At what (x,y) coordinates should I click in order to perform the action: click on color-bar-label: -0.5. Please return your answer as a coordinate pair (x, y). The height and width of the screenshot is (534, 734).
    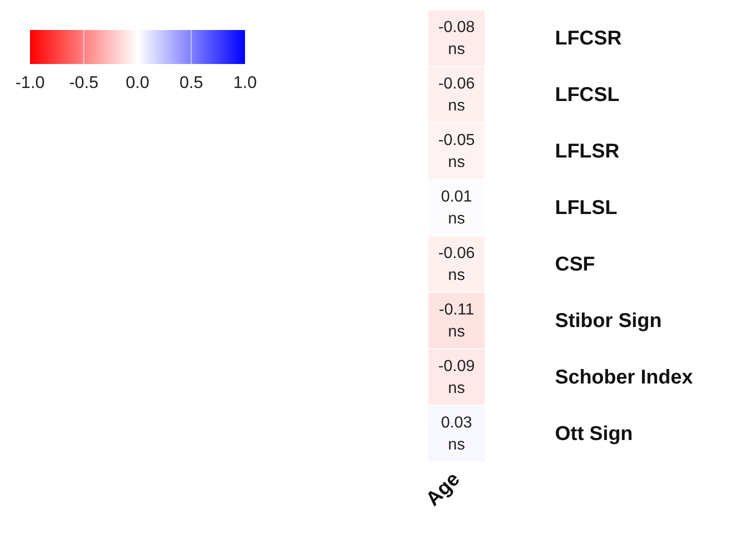
    Looking at the image, I should click on (83, 82).